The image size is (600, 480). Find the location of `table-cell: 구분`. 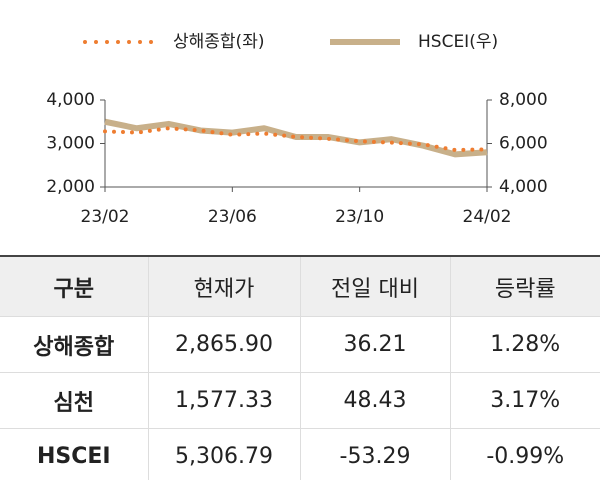

table-cell: 구분 is located at coordinates (74, 286).